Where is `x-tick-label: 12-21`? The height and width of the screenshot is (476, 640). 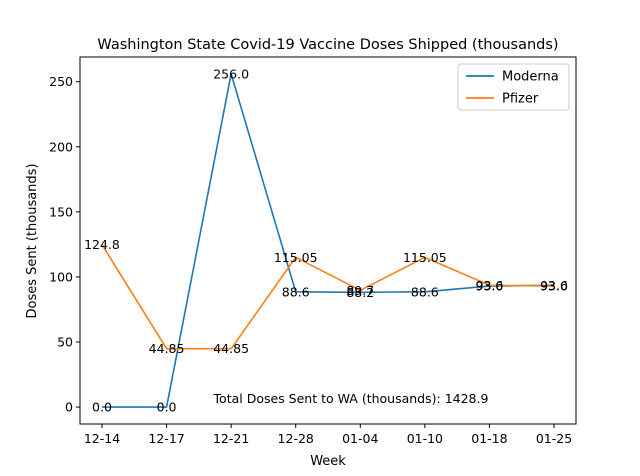 x-tick-label: 12-21 is located at coordinates (231, 438).